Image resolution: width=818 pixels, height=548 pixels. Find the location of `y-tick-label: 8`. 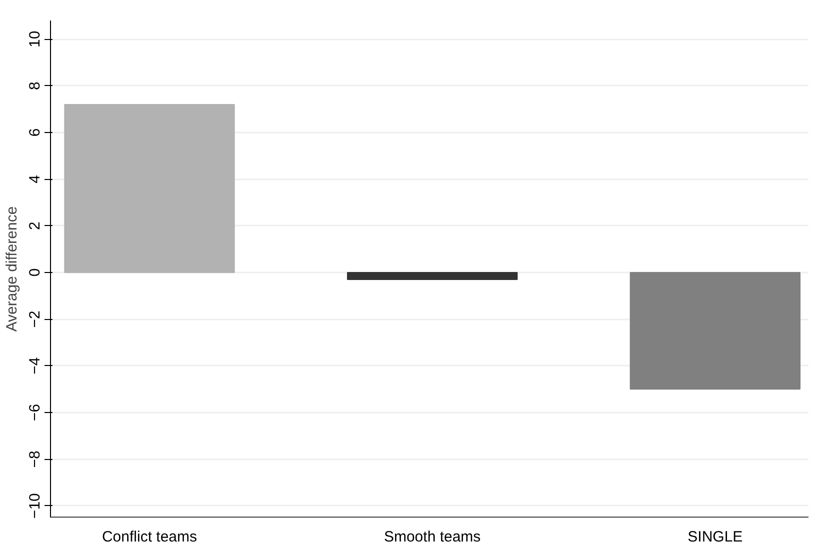

y-tick-label: 8 is located at coordinates (35, 86).